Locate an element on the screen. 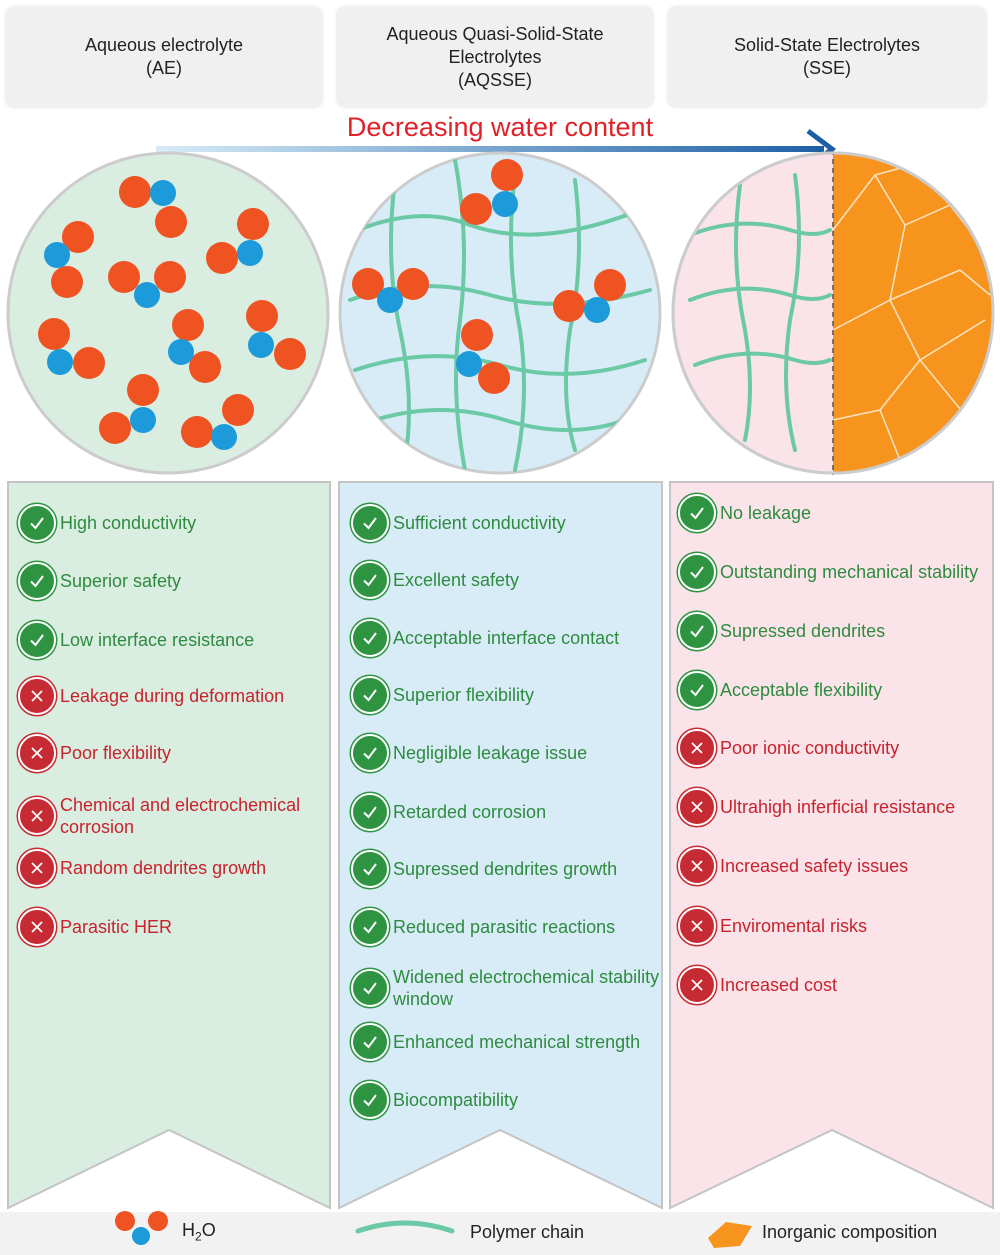  legend-h2o-sub: 2 is located at coordinates (198, 1236).